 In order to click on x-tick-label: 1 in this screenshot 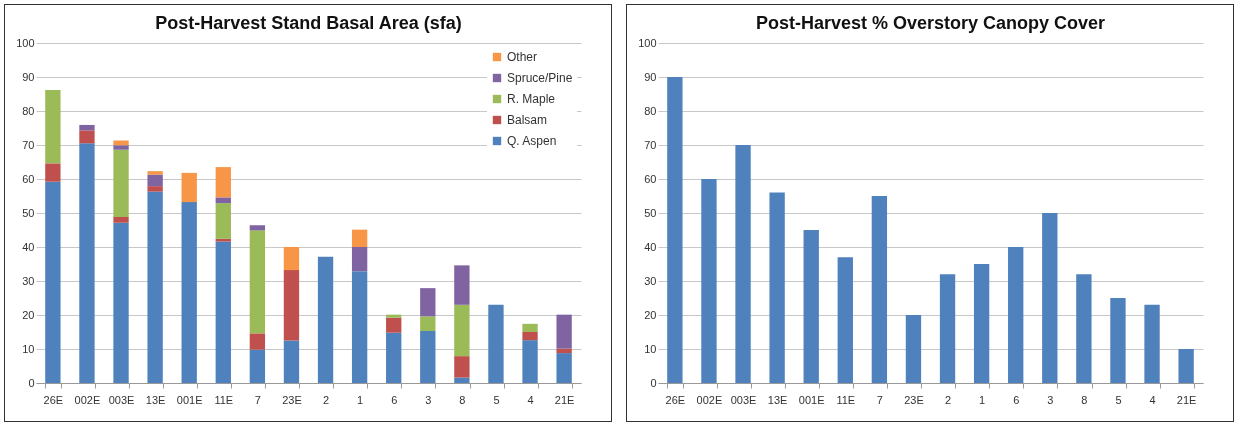, I will do `click(982, 399)`.